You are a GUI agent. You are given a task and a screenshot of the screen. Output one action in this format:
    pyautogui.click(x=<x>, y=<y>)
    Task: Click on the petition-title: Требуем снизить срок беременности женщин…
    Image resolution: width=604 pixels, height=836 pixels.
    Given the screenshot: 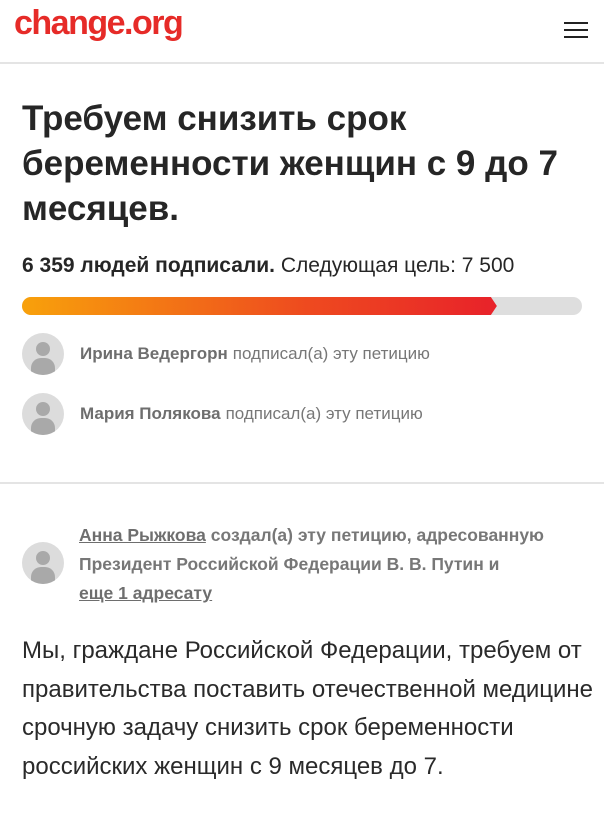 What is the action you would take?
    pyautogui.click(x=290, y=163)
    